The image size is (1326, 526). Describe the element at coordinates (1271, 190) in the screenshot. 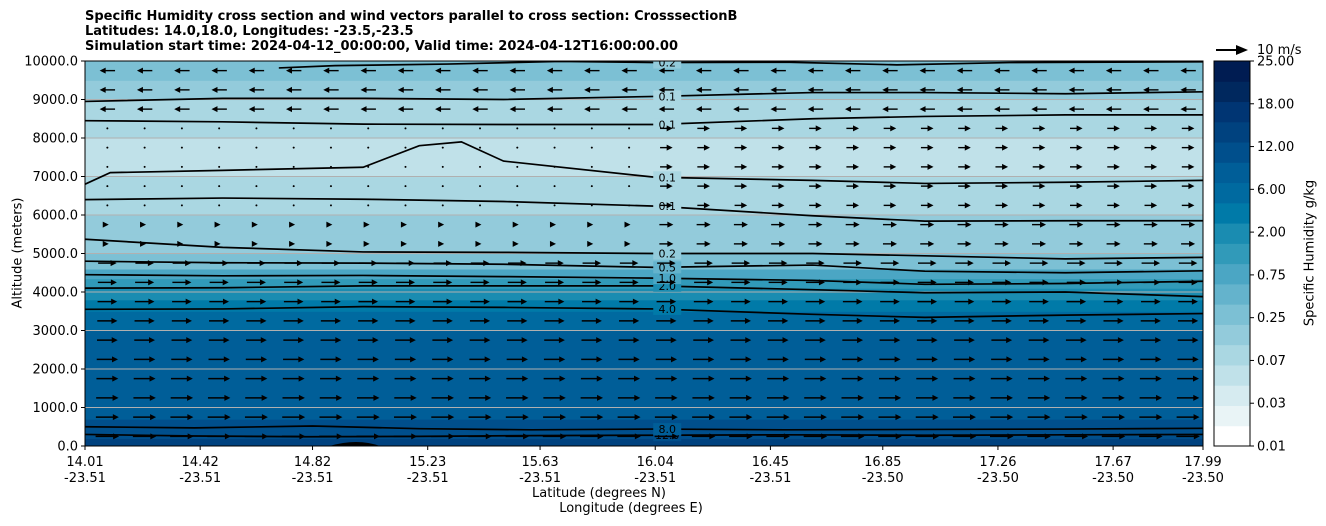

I see `colorbar-tick-label: 6.00` at that location.